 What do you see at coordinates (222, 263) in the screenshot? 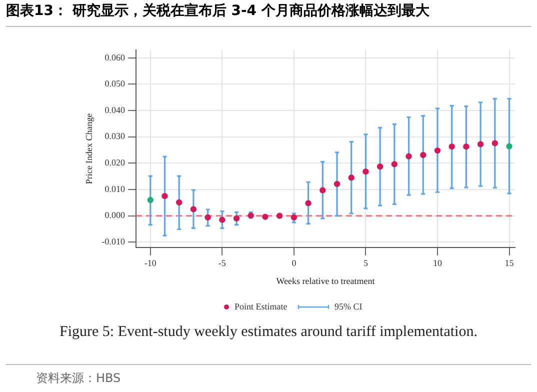
I see `x-tick-label: -5` at bounding box center [222, 263].